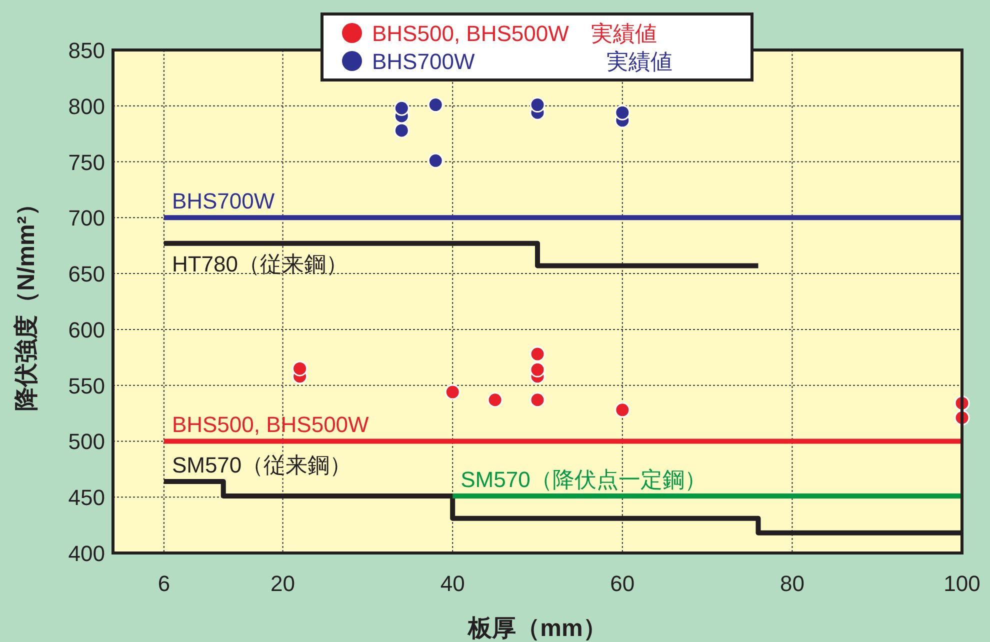 This screenshot has height=642, width=990. What do you see at coordinates (262, 465) in the screenshot?
I see `series-label: SM570（従来鋼）` at bounding box center [262, 465].